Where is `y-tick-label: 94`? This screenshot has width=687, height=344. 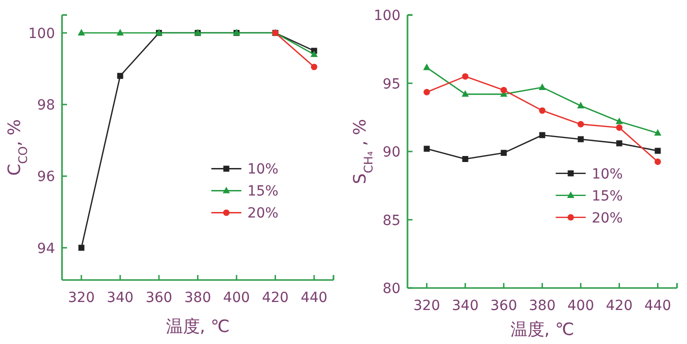
y-tick-label: 94 is located at coordinates (46, 248).